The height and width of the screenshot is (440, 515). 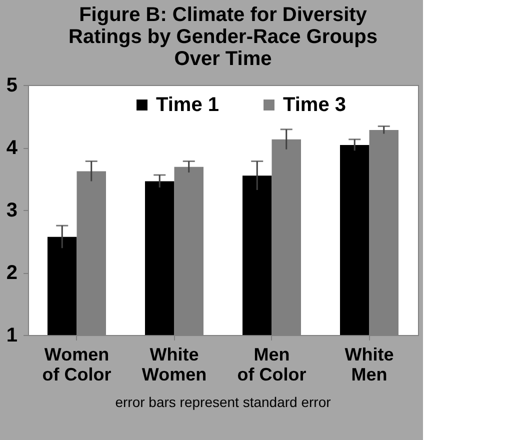 I want to click on y-tick-label: 5, so click(x=12, y=85).